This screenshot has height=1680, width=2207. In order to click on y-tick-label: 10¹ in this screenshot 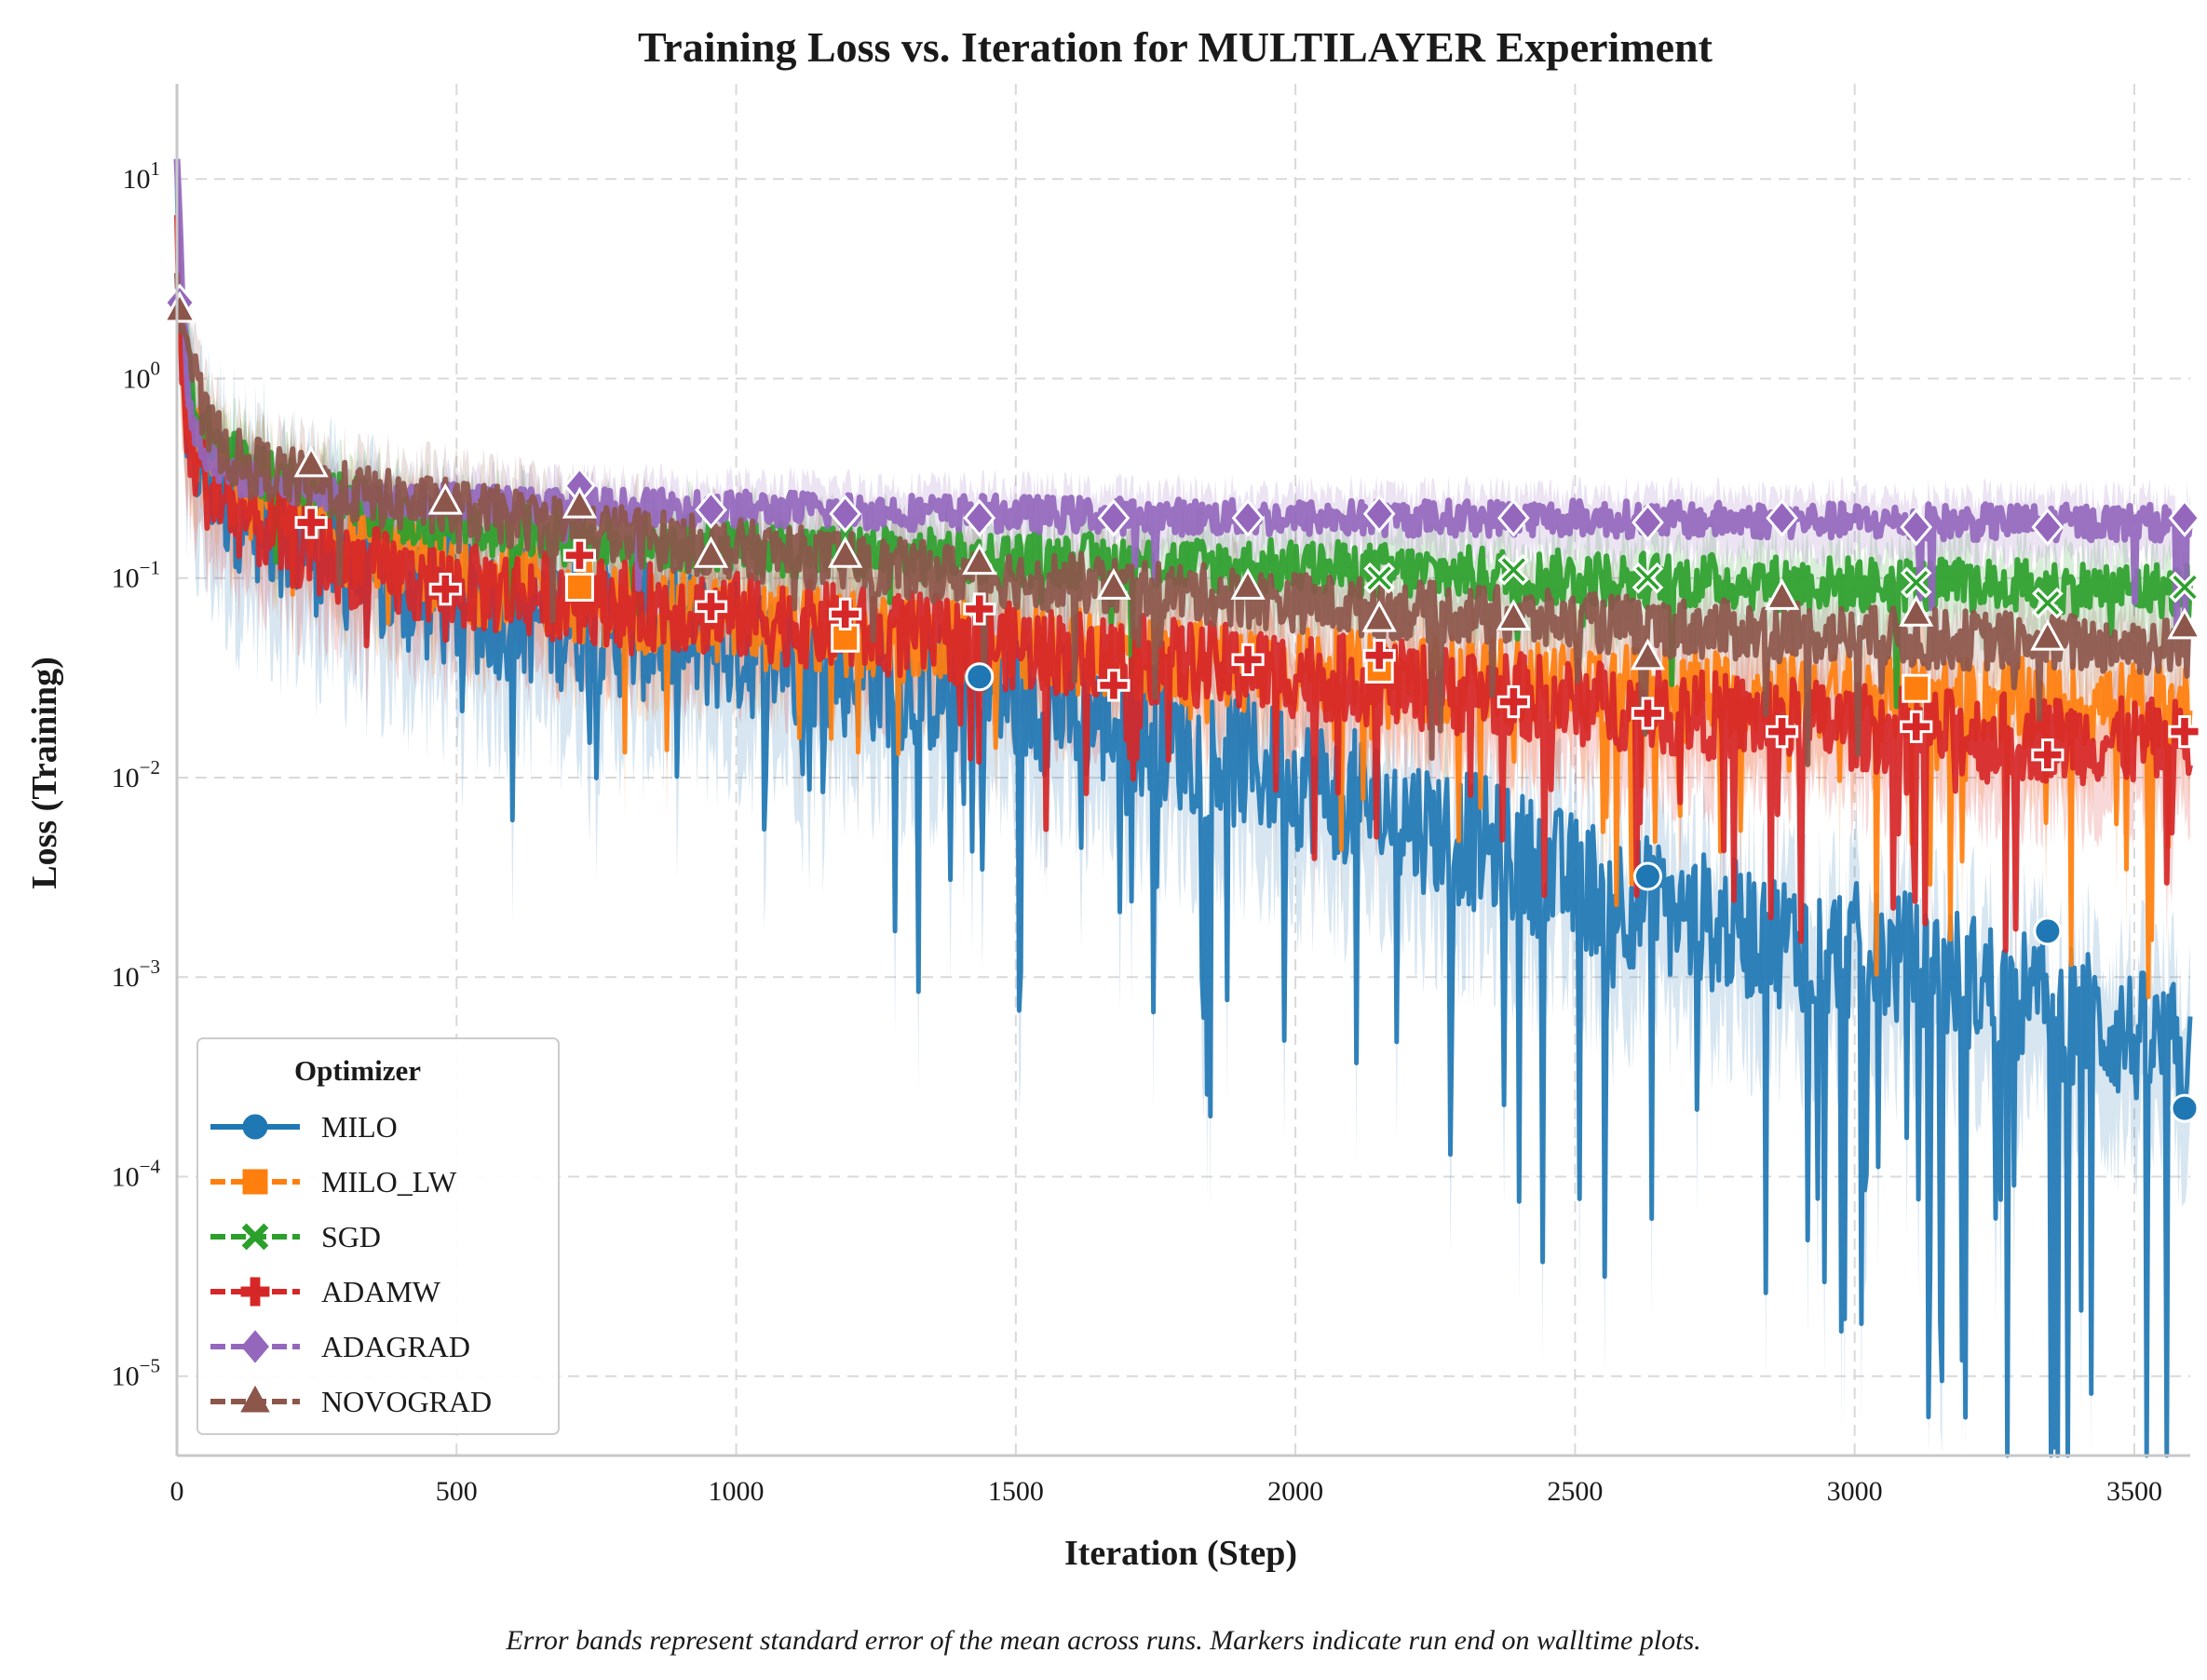, I will do `click(142, 176)`.